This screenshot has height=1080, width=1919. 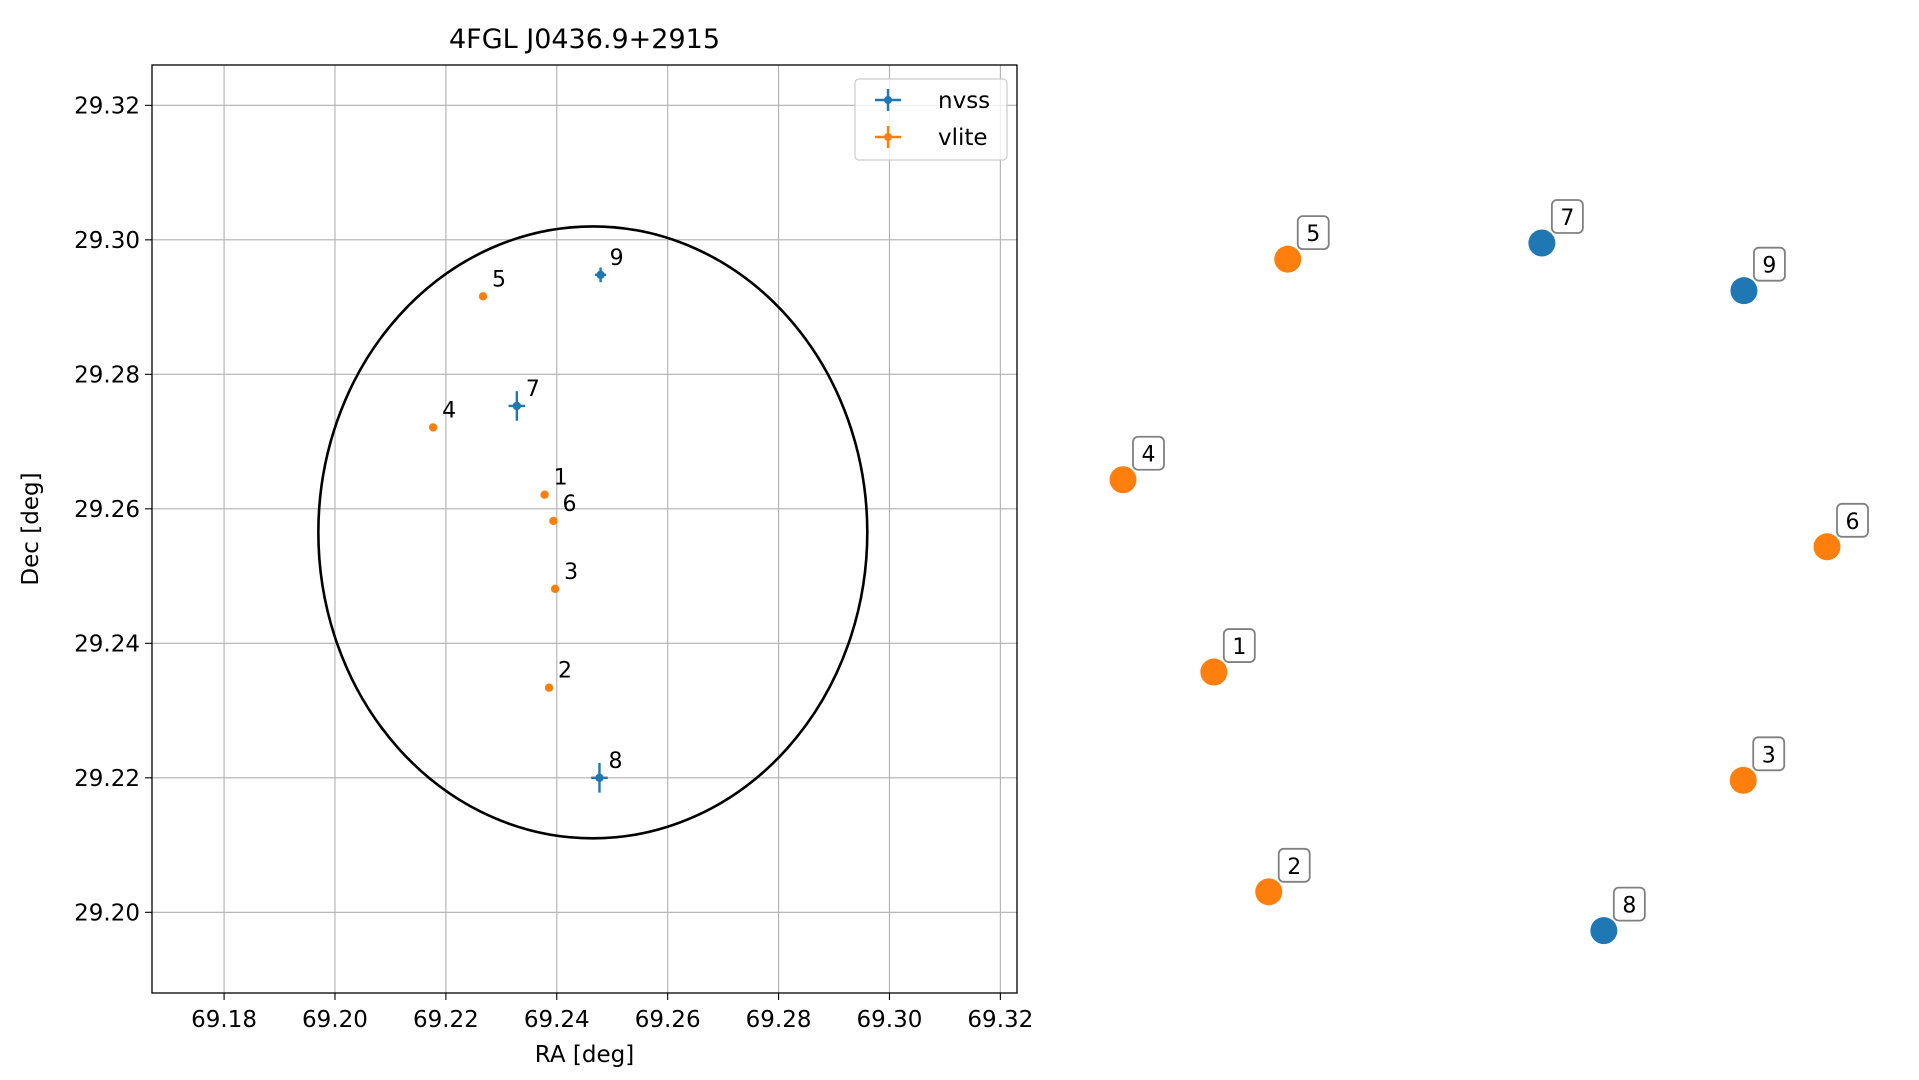 I want to click on x-tick-label: 69.24, so click(x=557, y=1020).